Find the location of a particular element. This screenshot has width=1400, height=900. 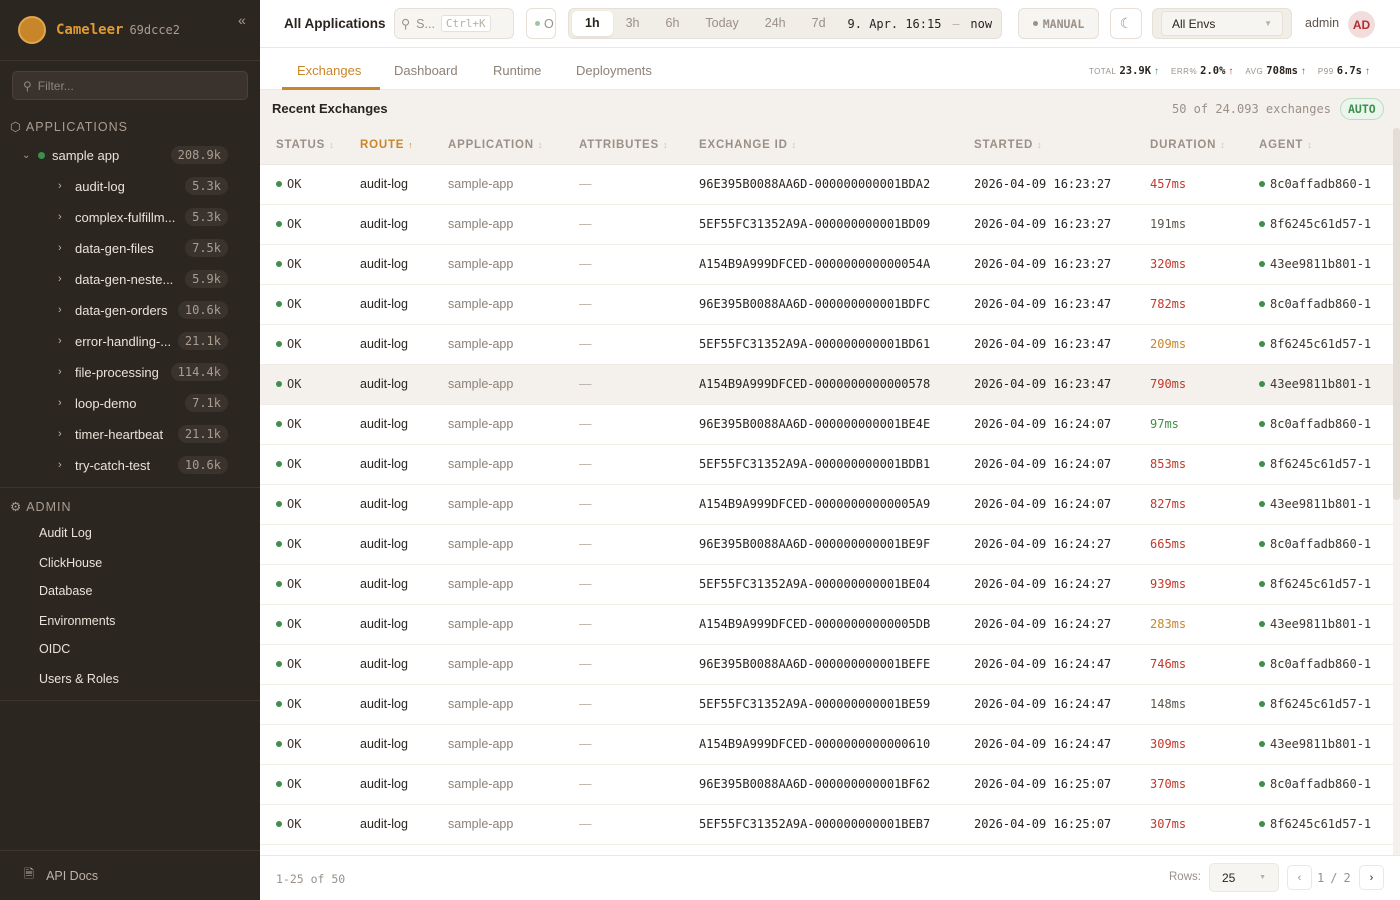

search-button: ⚲ S... Ctrl+K is located at coordinates (454, 23).